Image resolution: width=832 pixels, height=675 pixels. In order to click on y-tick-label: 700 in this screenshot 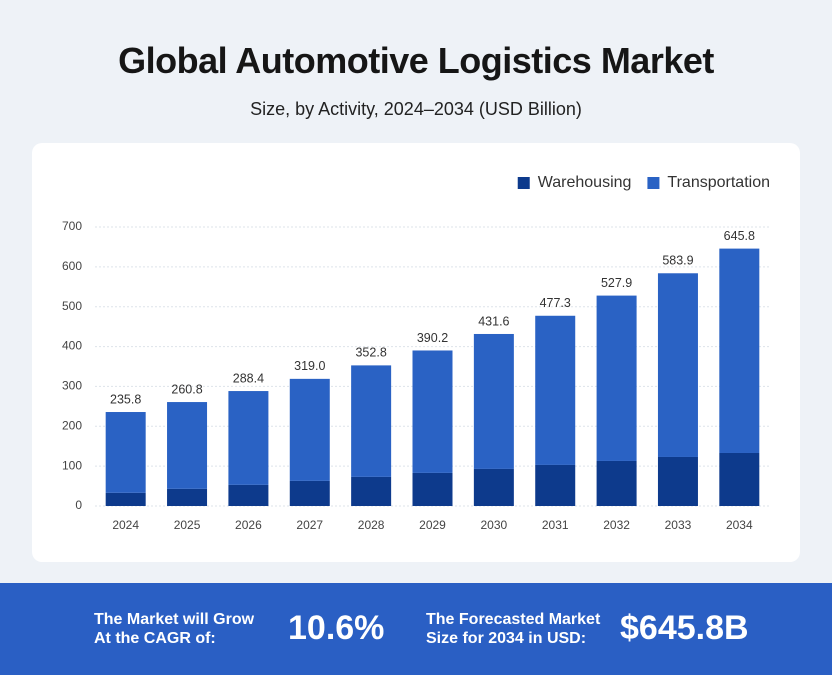, I will do `click(72, 226)`.